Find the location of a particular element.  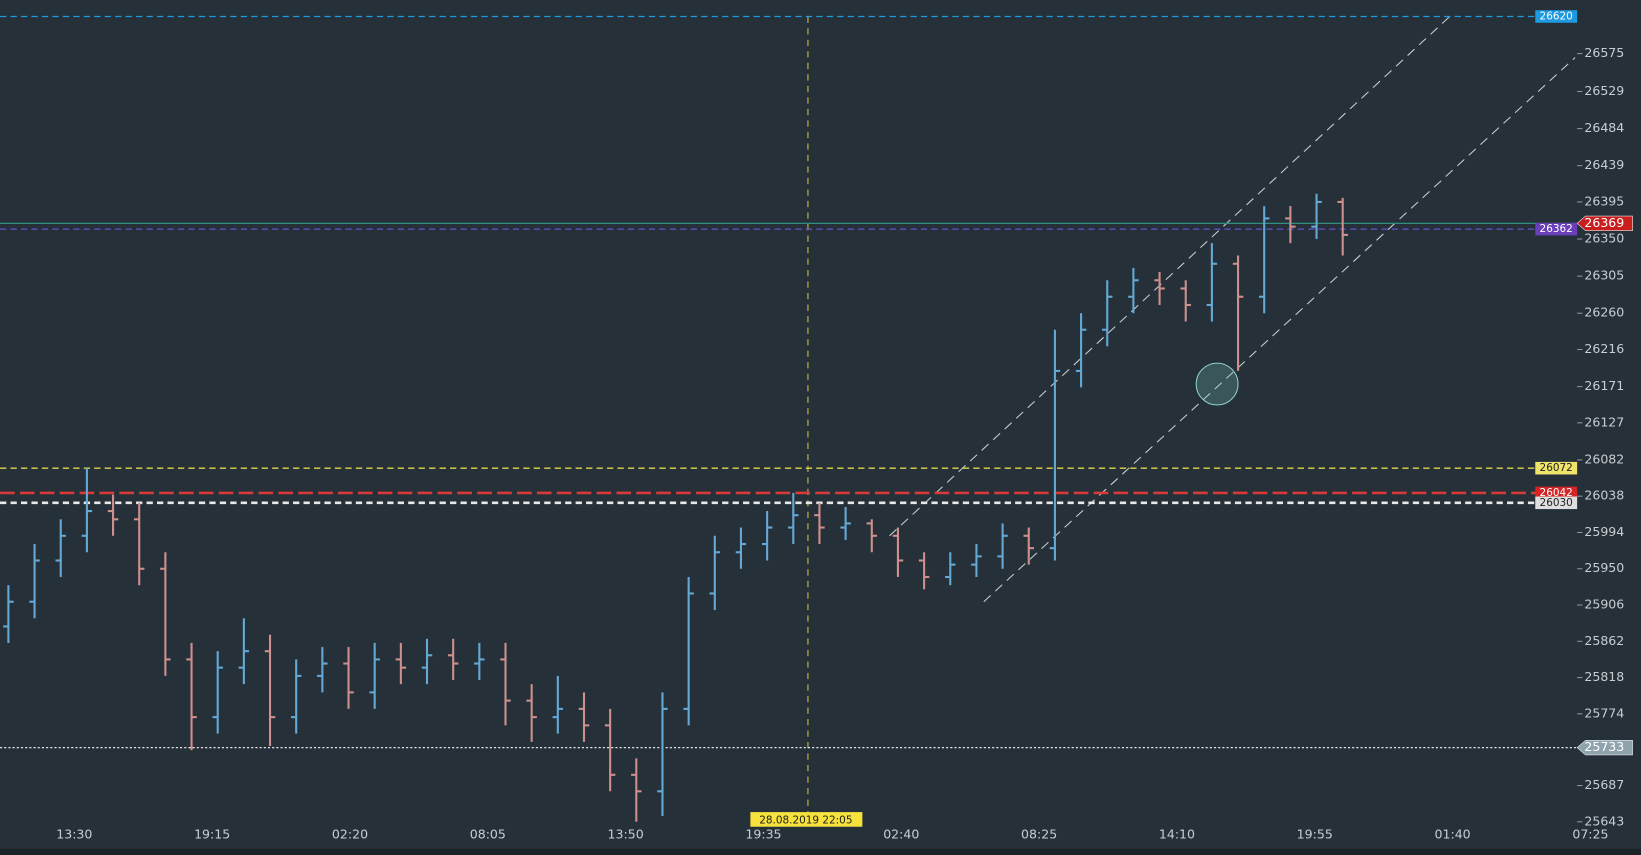

level-label: 26072 is located at coordinates (1556, 468).